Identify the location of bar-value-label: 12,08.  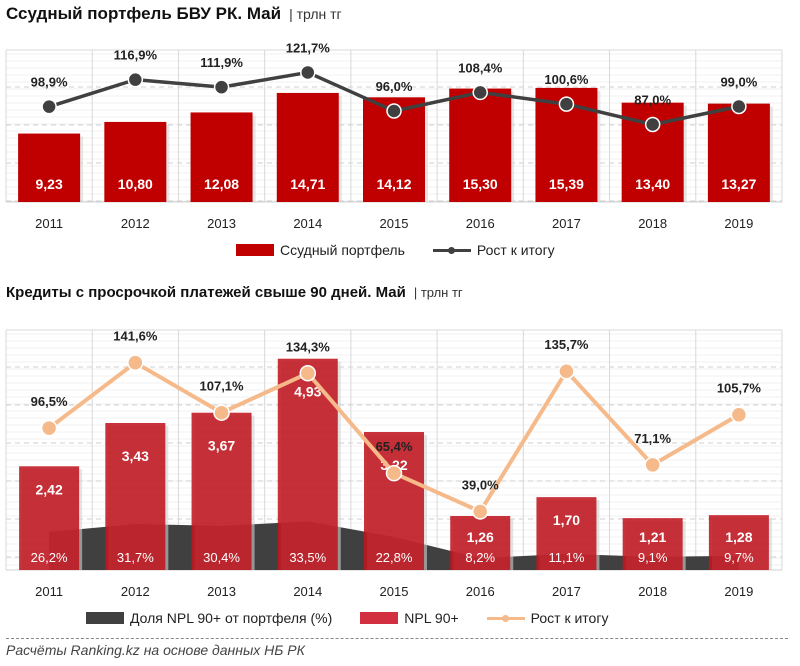
(221, 184).